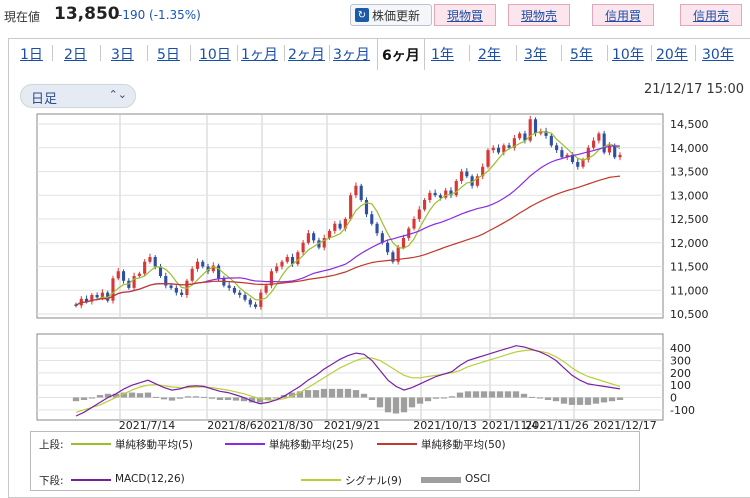 The height and width of the screenshot is (498, 750). What do you see at coordinates (689, 314) in the screenshot?
I see `price-tick-label: 10,500` at bounding box center [689, 314].